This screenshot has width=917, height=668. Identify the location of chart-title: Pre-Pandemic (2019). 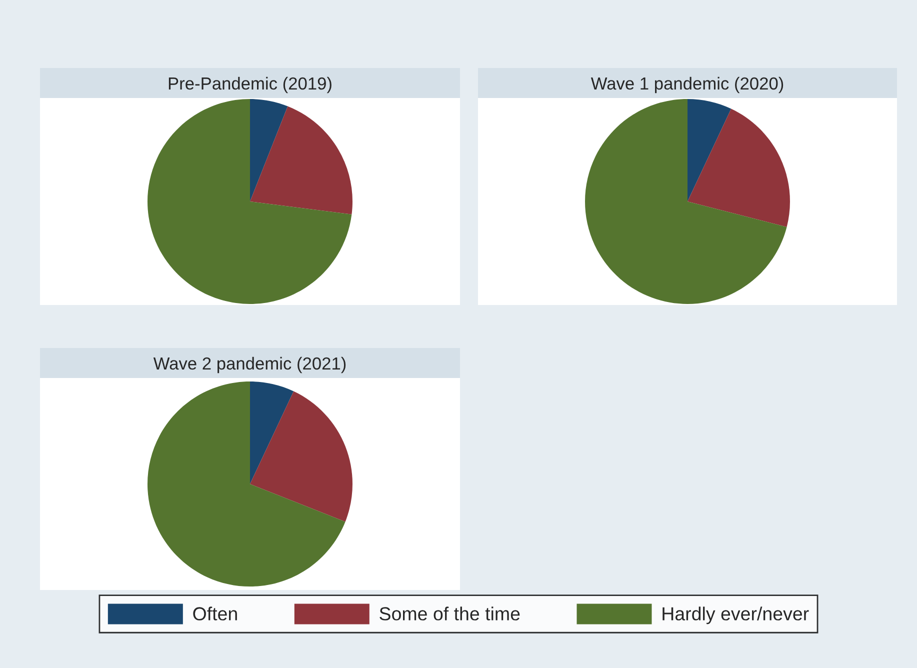
(250, 85).